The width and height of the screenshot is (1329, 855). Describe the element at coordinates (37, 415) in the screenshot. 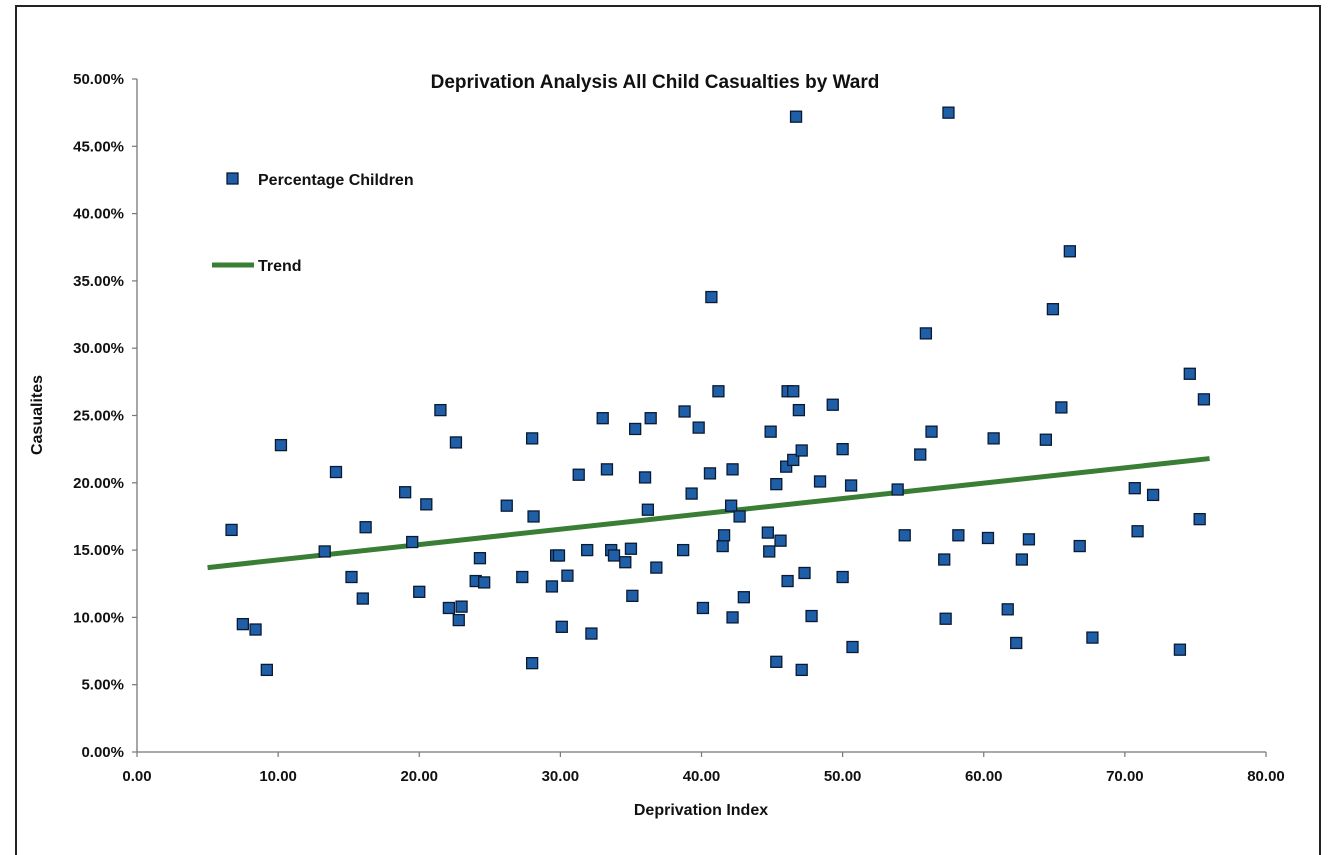

I see `y-axis-title: Casualites` at that location.